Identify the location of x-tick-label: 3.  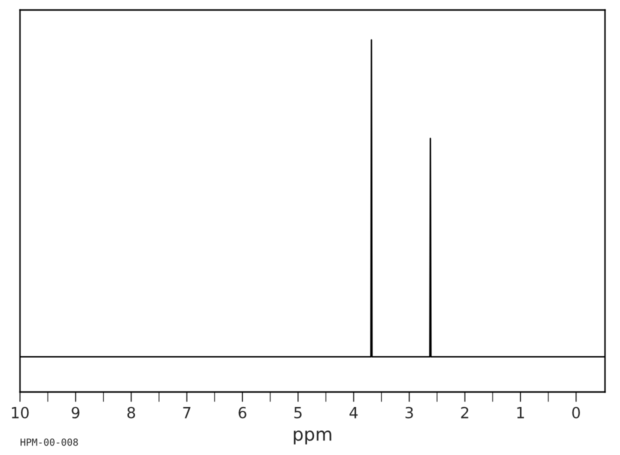
(409, 412).